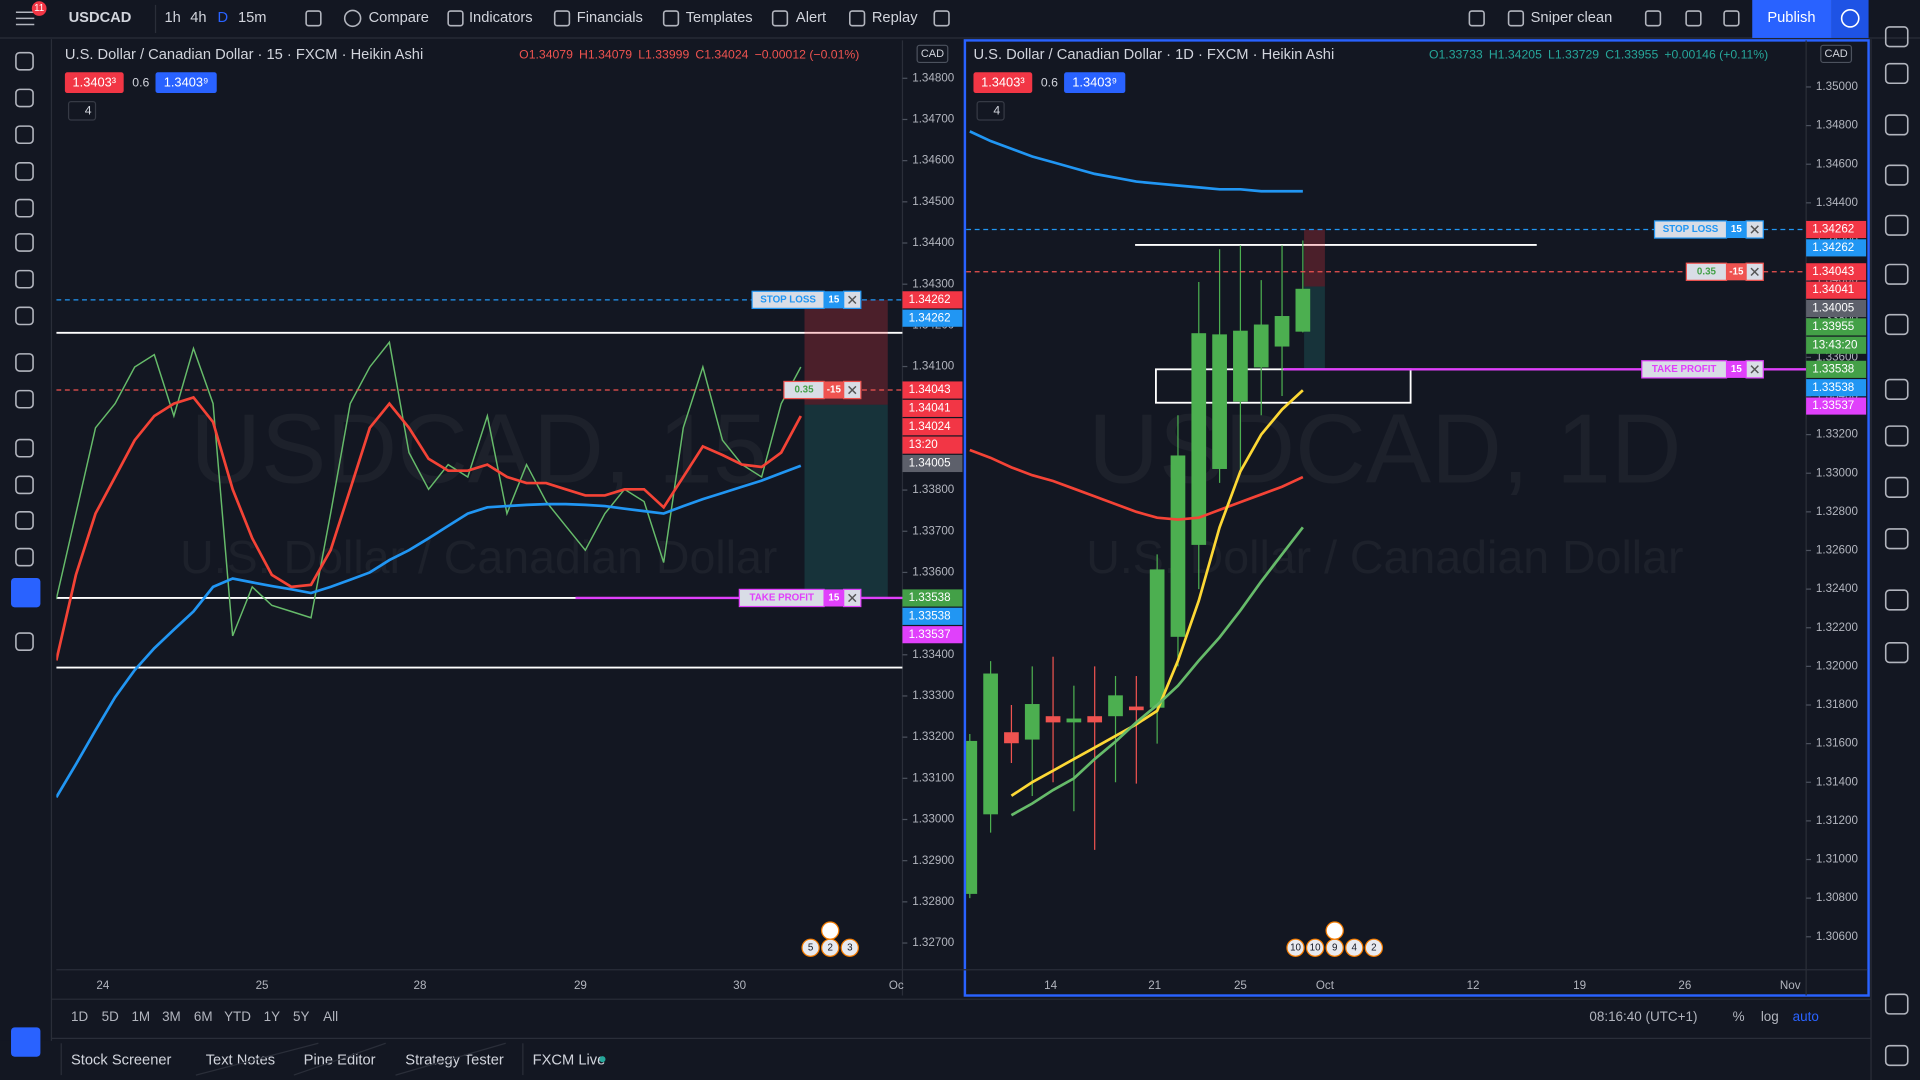 The height and width of the screenshot is (1080, 1920). Describe the element at coordinates (26, 592) in the screenshot. I see `tool-icon-active` at that location.